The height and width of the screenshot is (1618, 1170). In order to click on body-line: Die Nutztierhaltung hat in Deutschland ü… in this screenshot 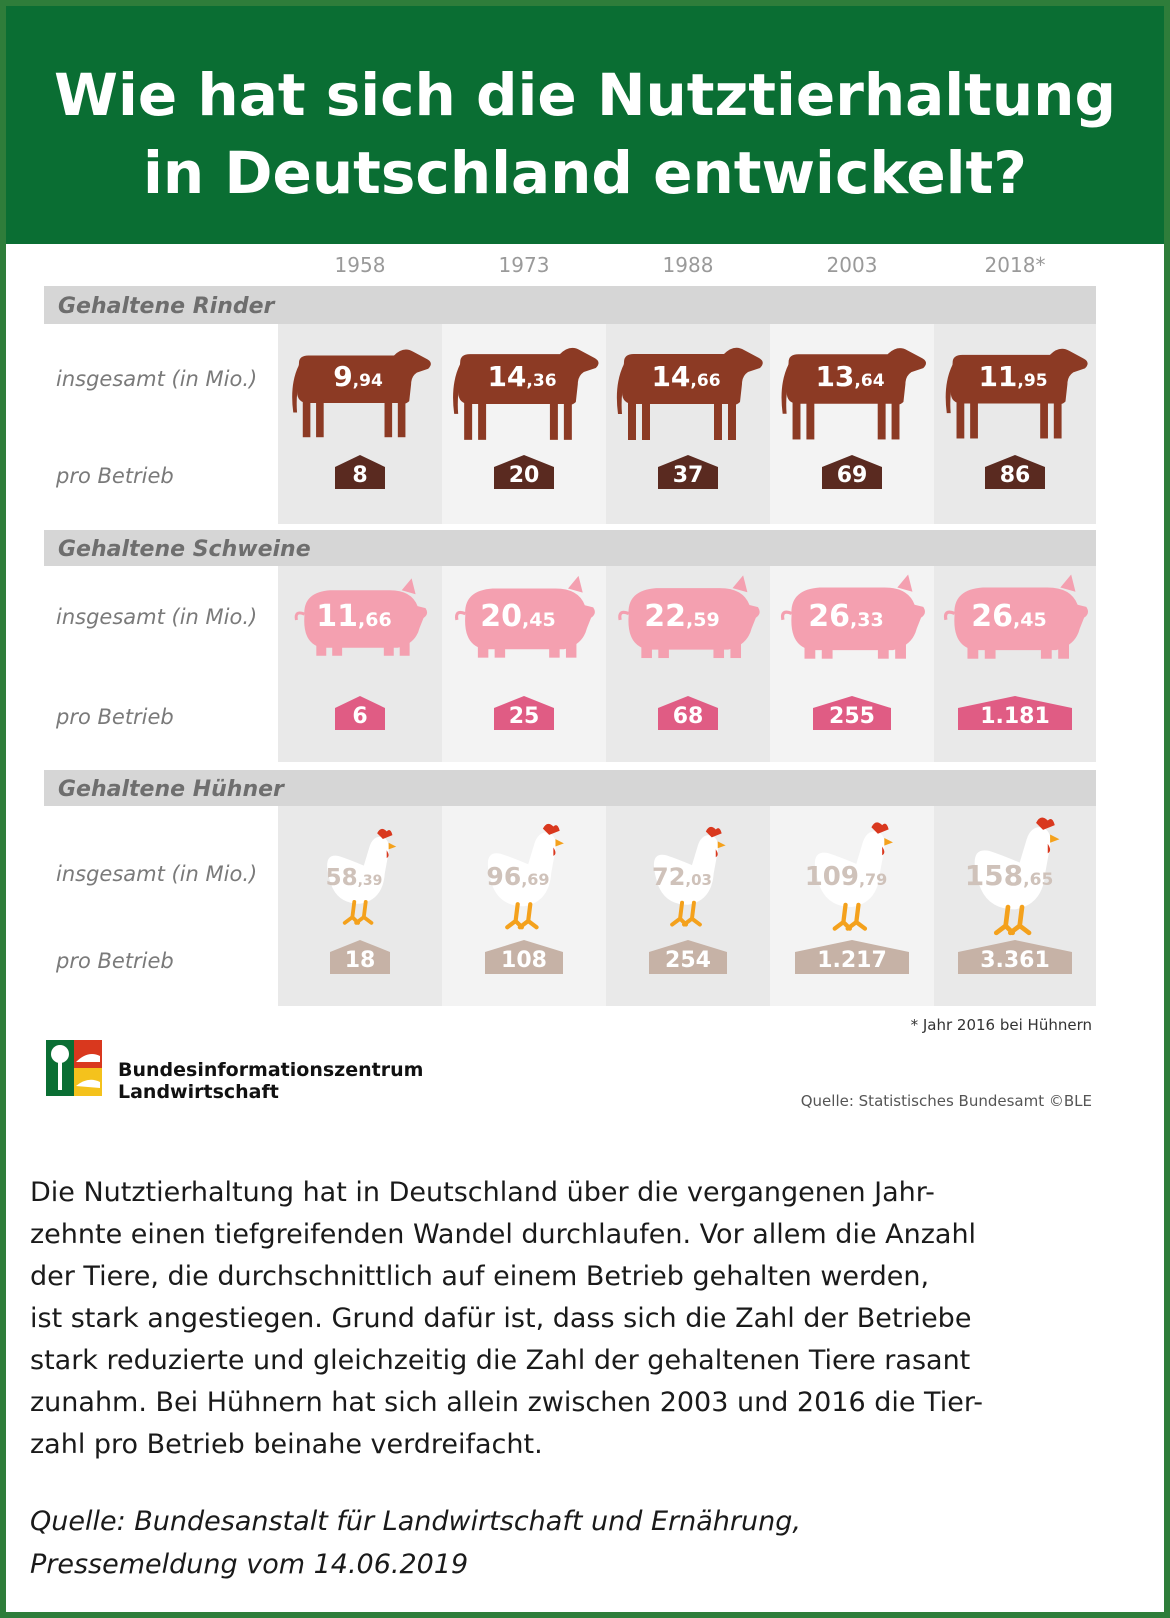, I will do `click(482, 1192)`.